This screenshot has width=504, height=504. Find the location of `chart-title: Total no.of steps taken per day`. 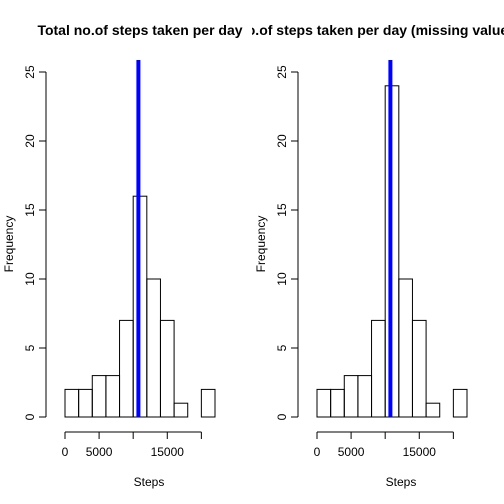

chart-title: Total no.of steps taken per day is located at coordinates (139, 30).